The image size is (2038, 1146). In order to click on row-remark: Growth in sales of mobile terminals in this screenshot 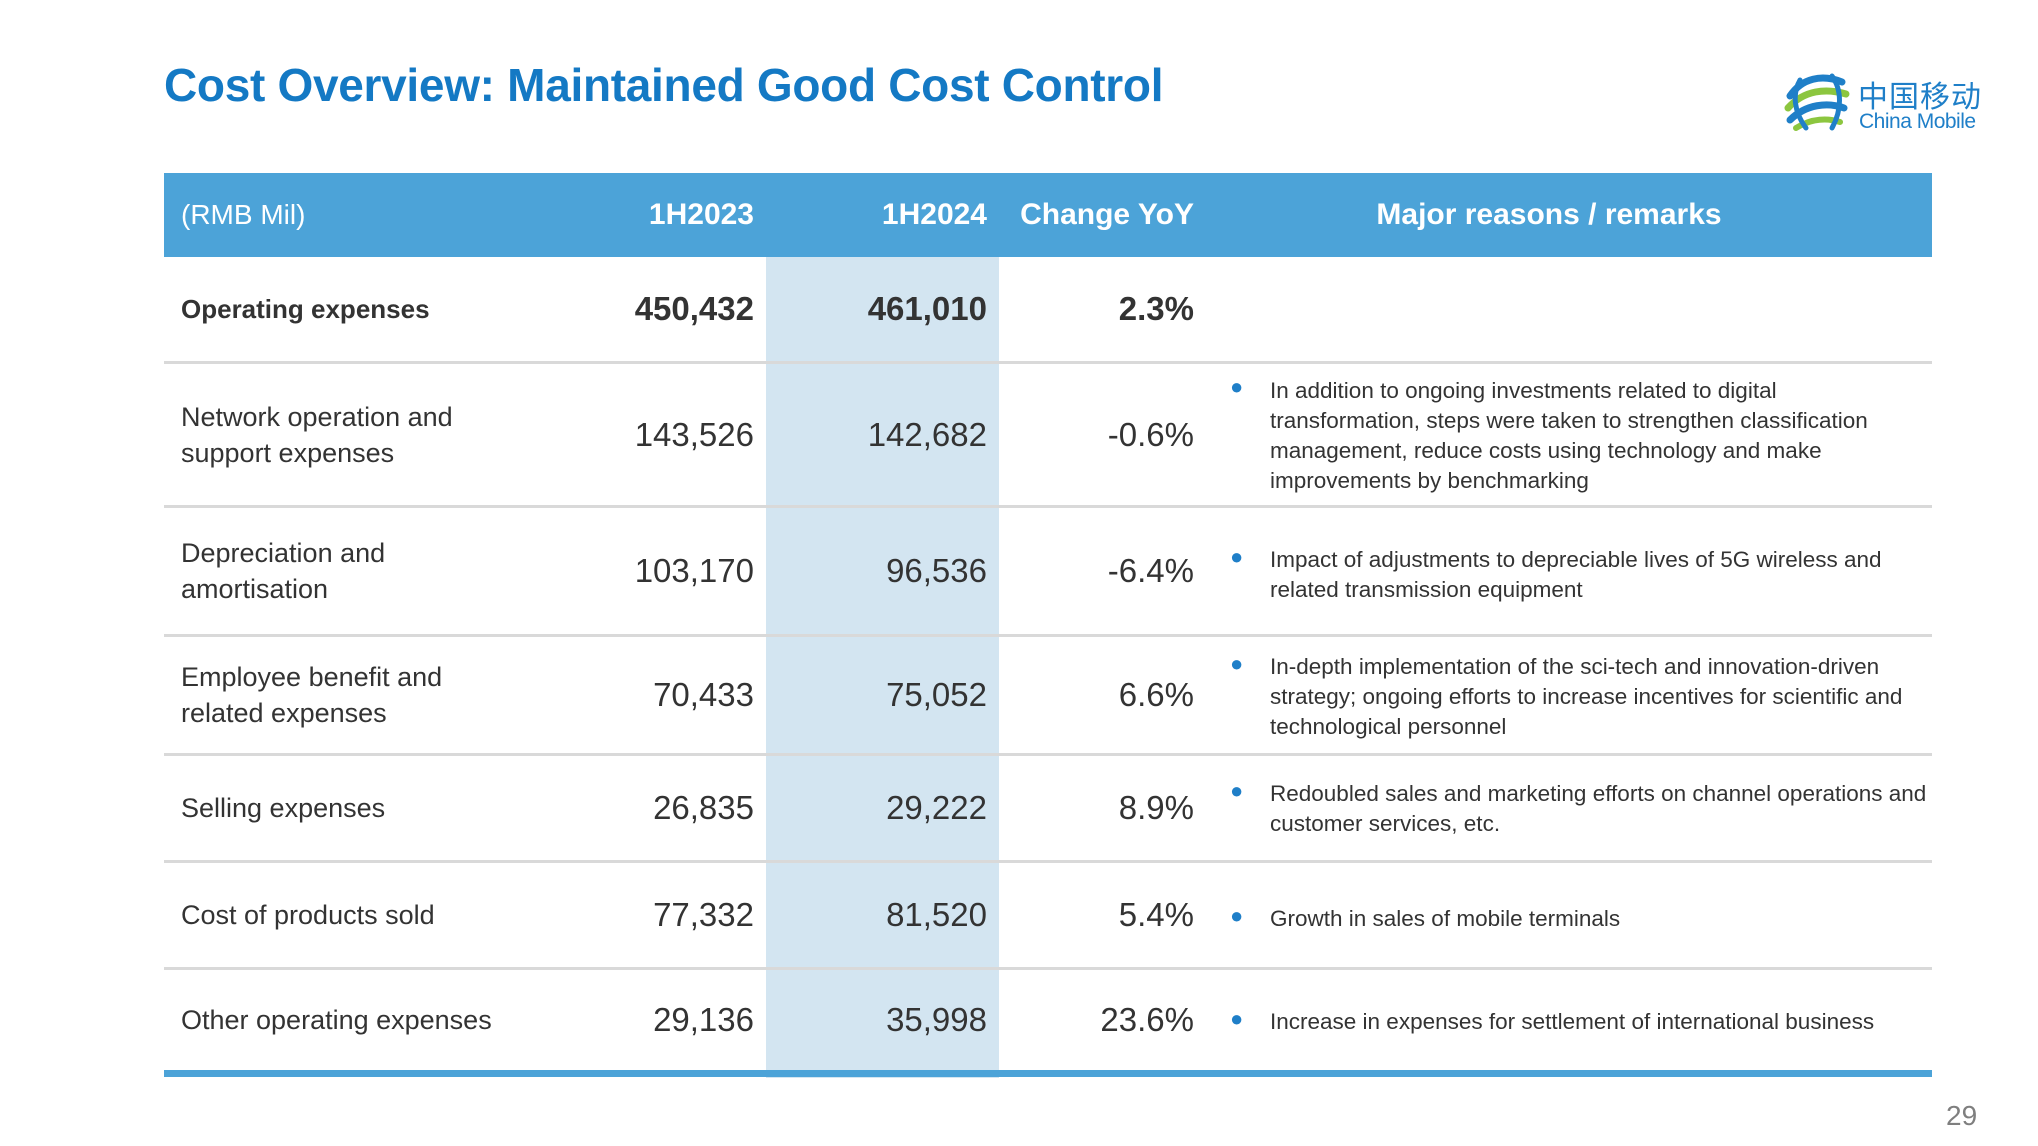, I will do `click(1445, 918)`.